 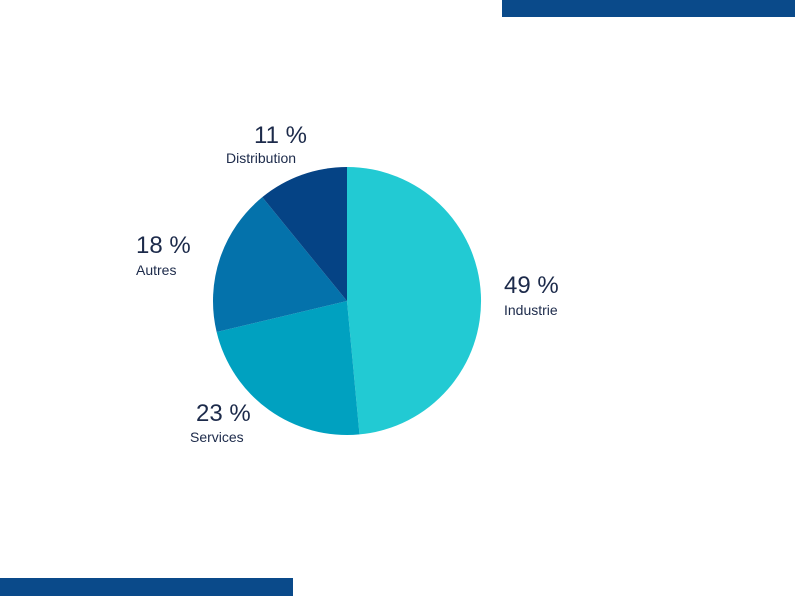 I want to click on slice-category-label-distribution: Distribution, so click(x=261, y=158).